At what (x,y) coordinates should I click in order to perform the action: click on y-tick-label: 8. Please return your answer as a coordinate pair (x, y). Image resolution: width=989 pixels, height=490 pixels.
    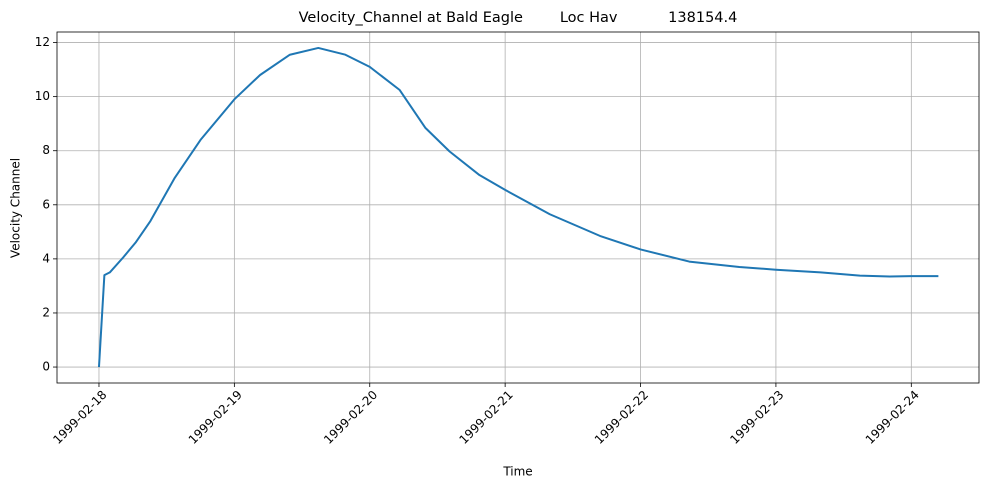
    Looking at the image, I should click on (46, 150).